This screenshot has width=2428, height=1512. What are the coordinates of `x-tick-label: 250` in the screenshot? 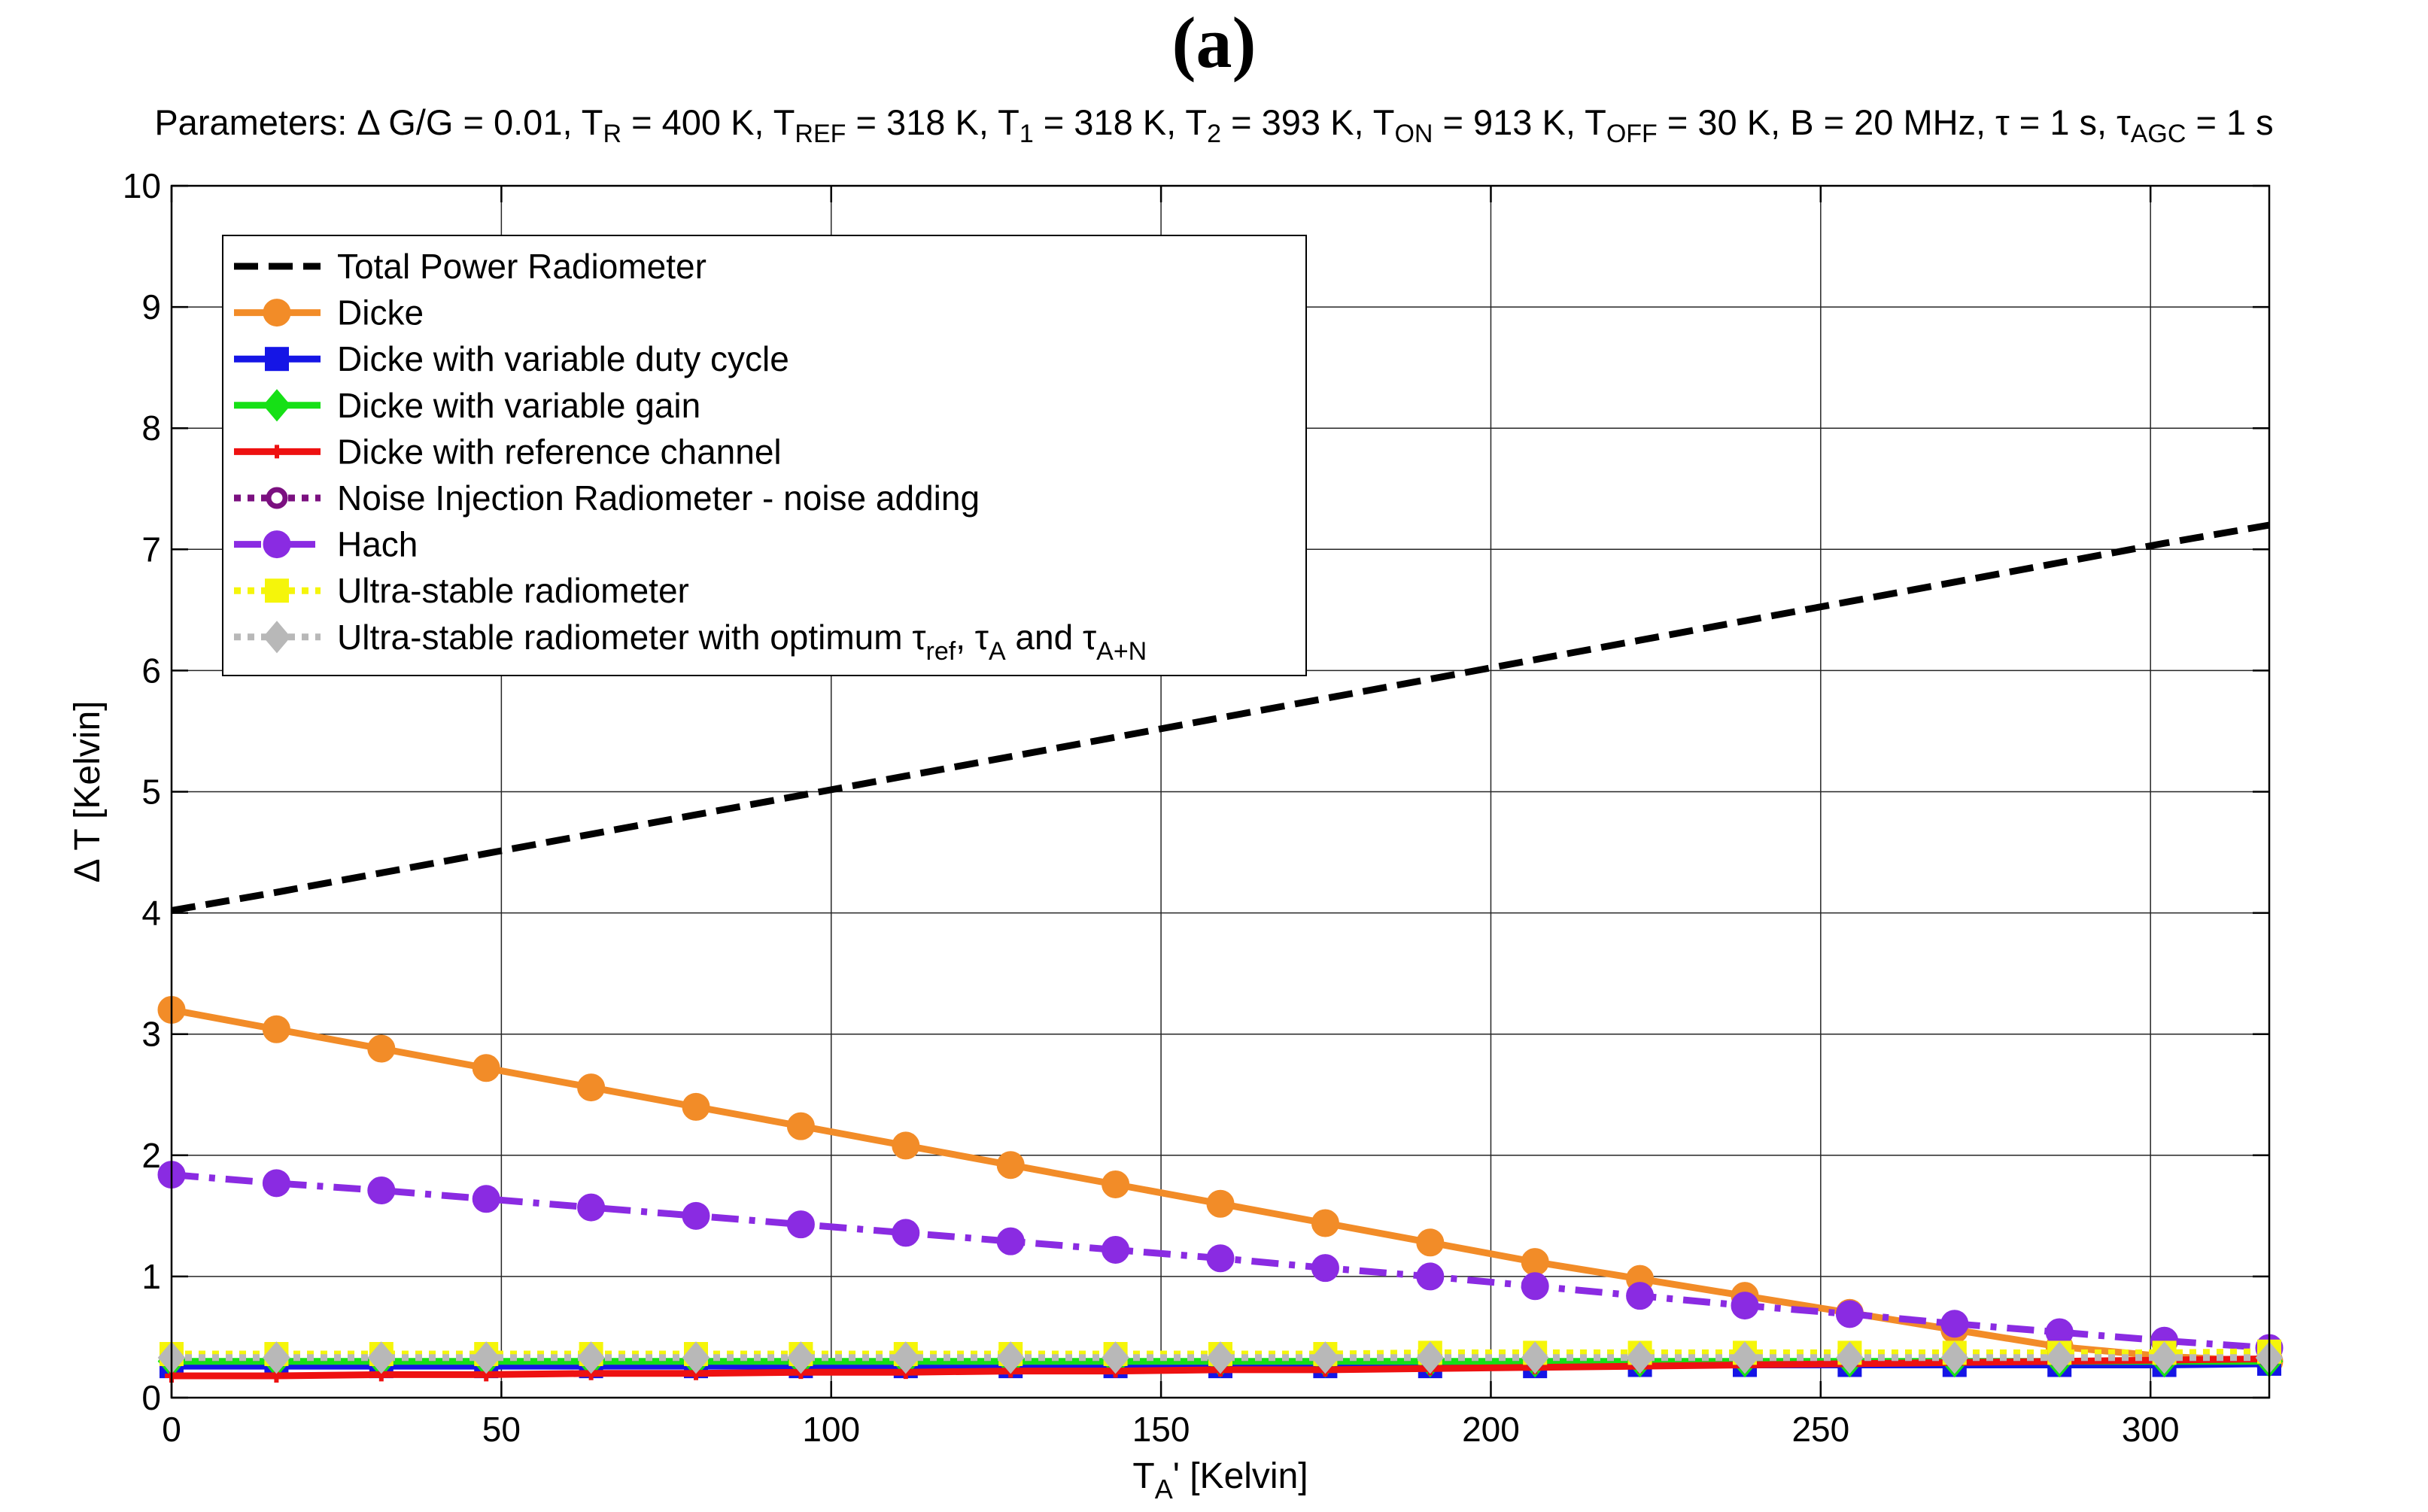 It's located at (1820, 1429).